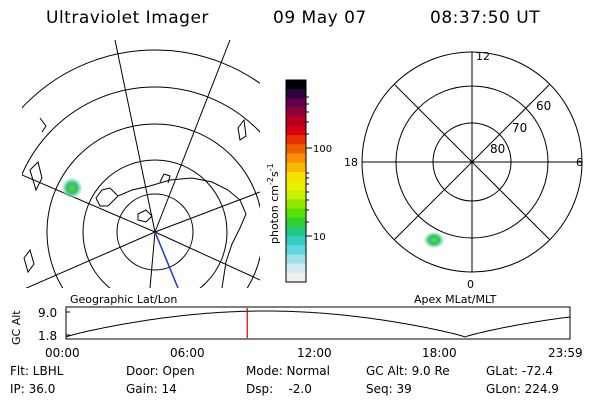 The image size is (600, 400). I want to click on param-glat: GLat: -72.4, so click(519, 371).